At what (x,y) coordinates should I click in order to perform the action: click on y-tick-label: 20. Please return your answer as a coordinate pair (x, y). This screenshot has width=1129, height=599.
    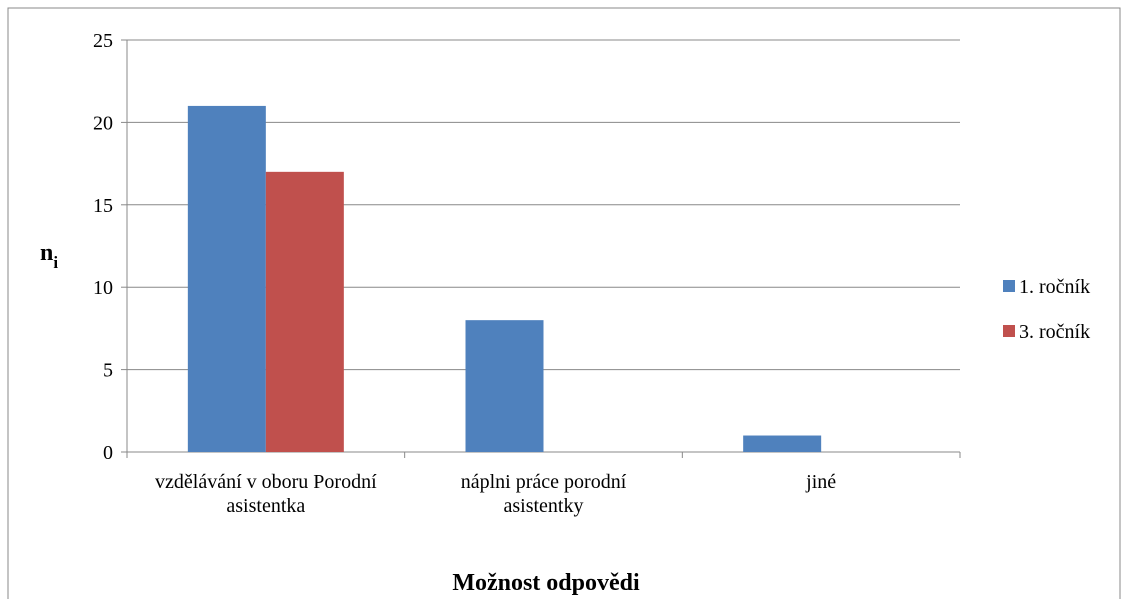
    Looking at the image, I should click on (103, 123).